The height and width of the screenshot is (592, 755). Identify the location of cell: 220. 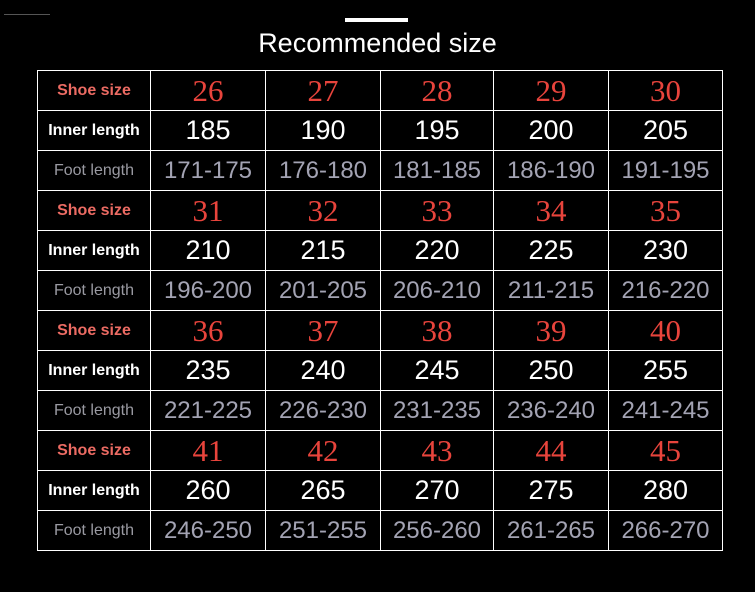
(437, 251).